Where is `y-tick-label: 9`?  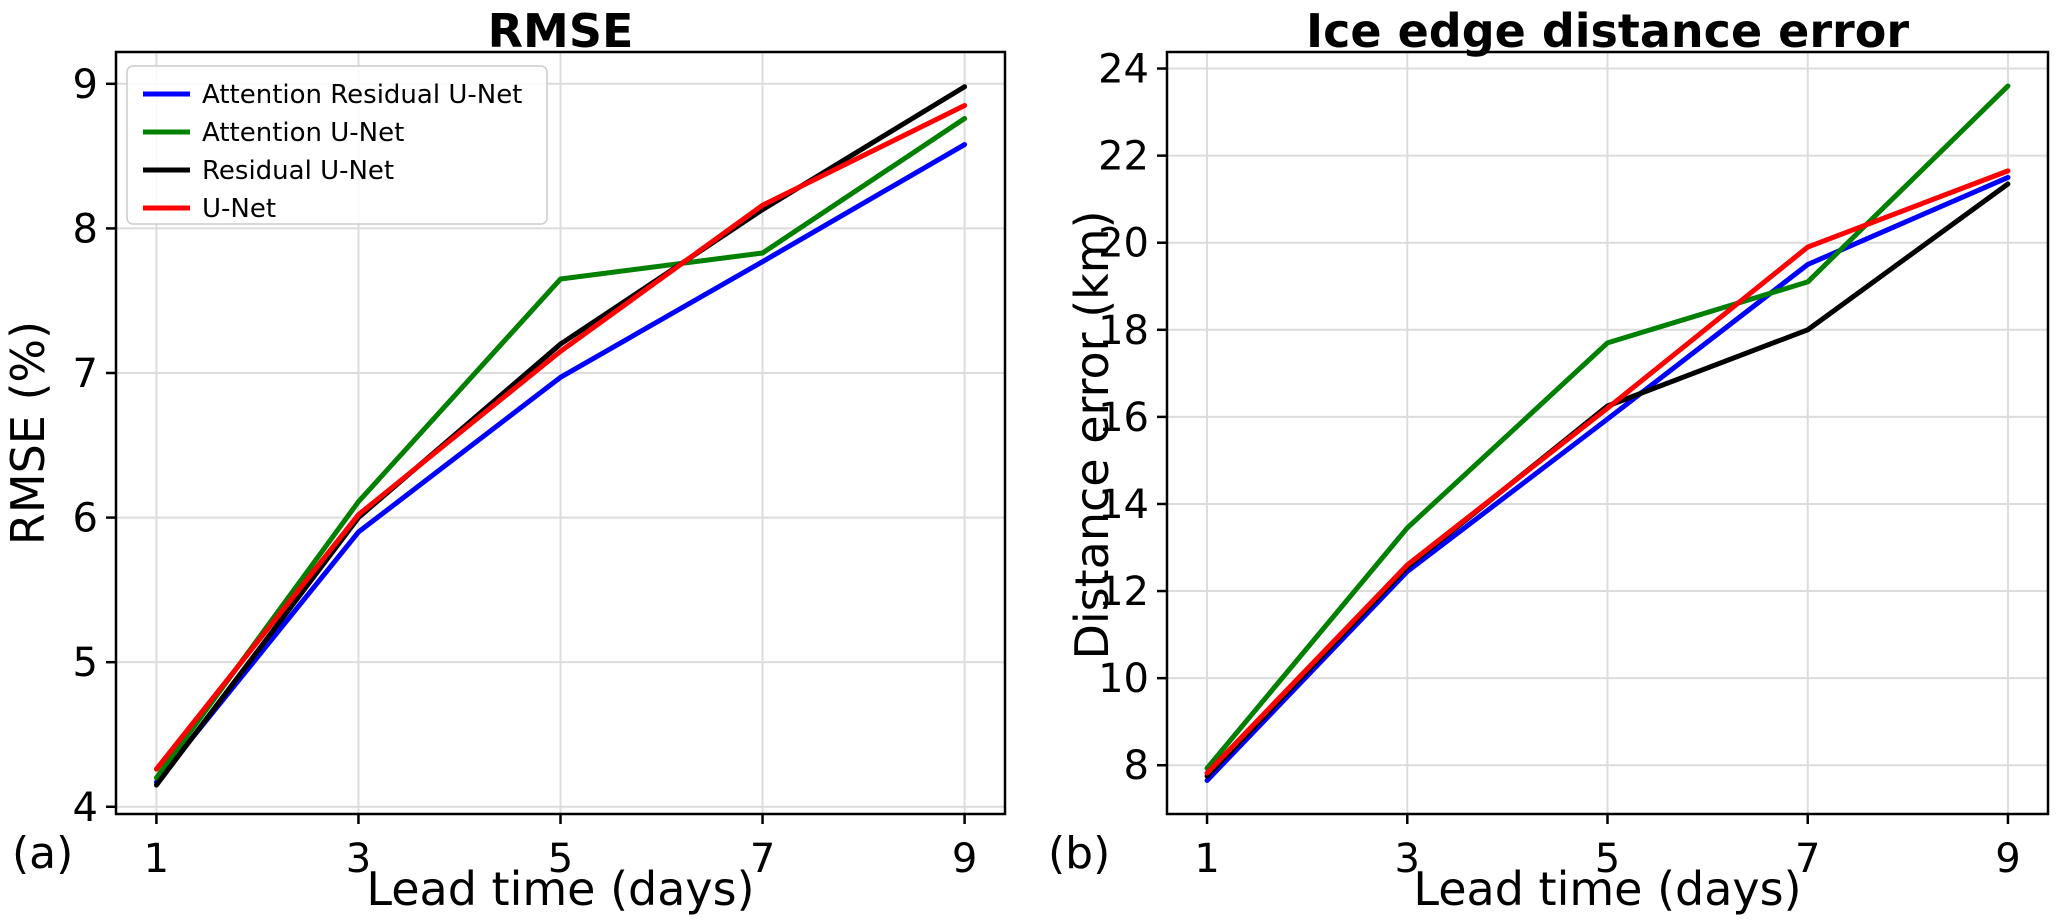 y-tick-label: 9 is located at coordinates (85, 85).